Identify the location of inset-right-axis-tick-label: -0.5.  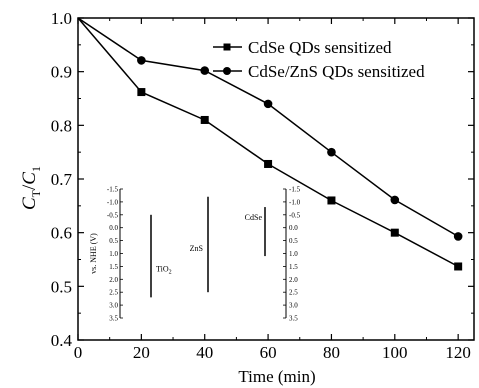
(295, 215).